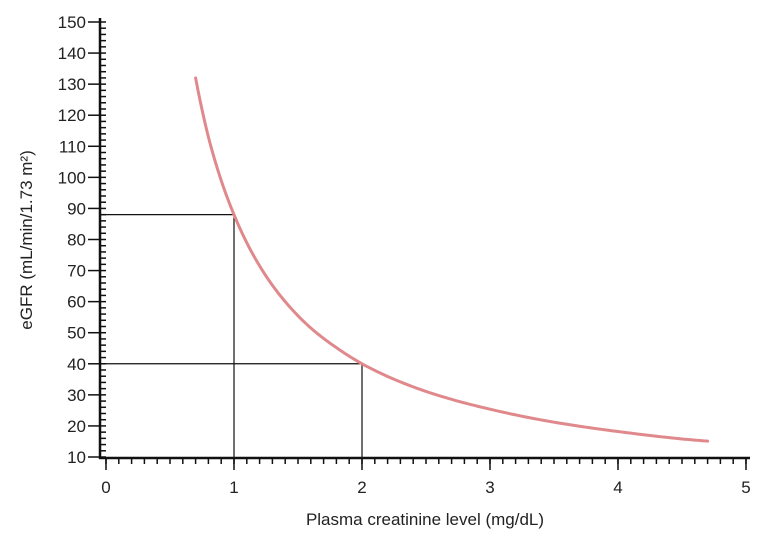  Describe the element at coordinates (72, 115) in the screenshot. I see `y-tick-label: 120` at that location.